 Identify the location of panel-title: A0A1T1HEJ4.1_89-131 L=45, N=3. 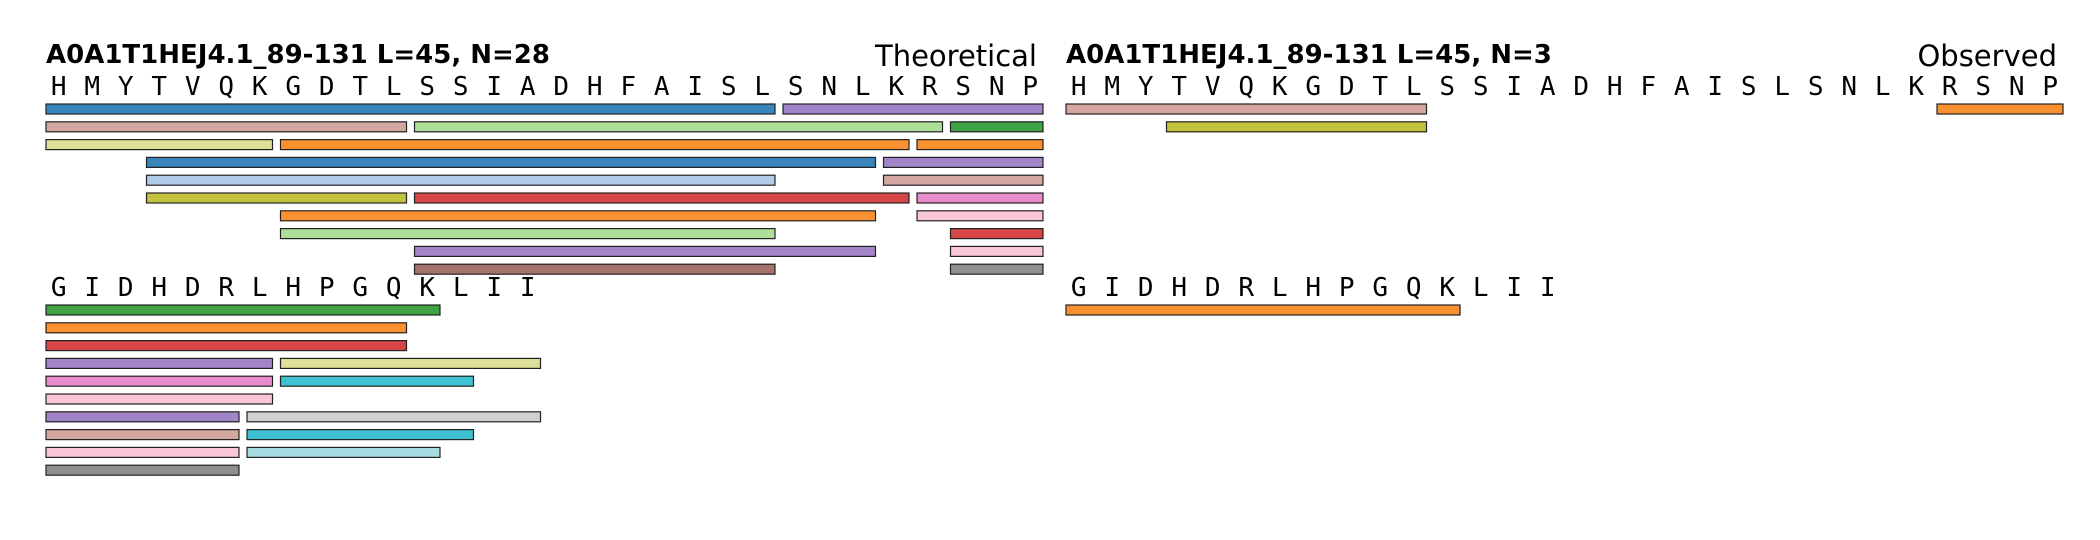
(1309, 55).